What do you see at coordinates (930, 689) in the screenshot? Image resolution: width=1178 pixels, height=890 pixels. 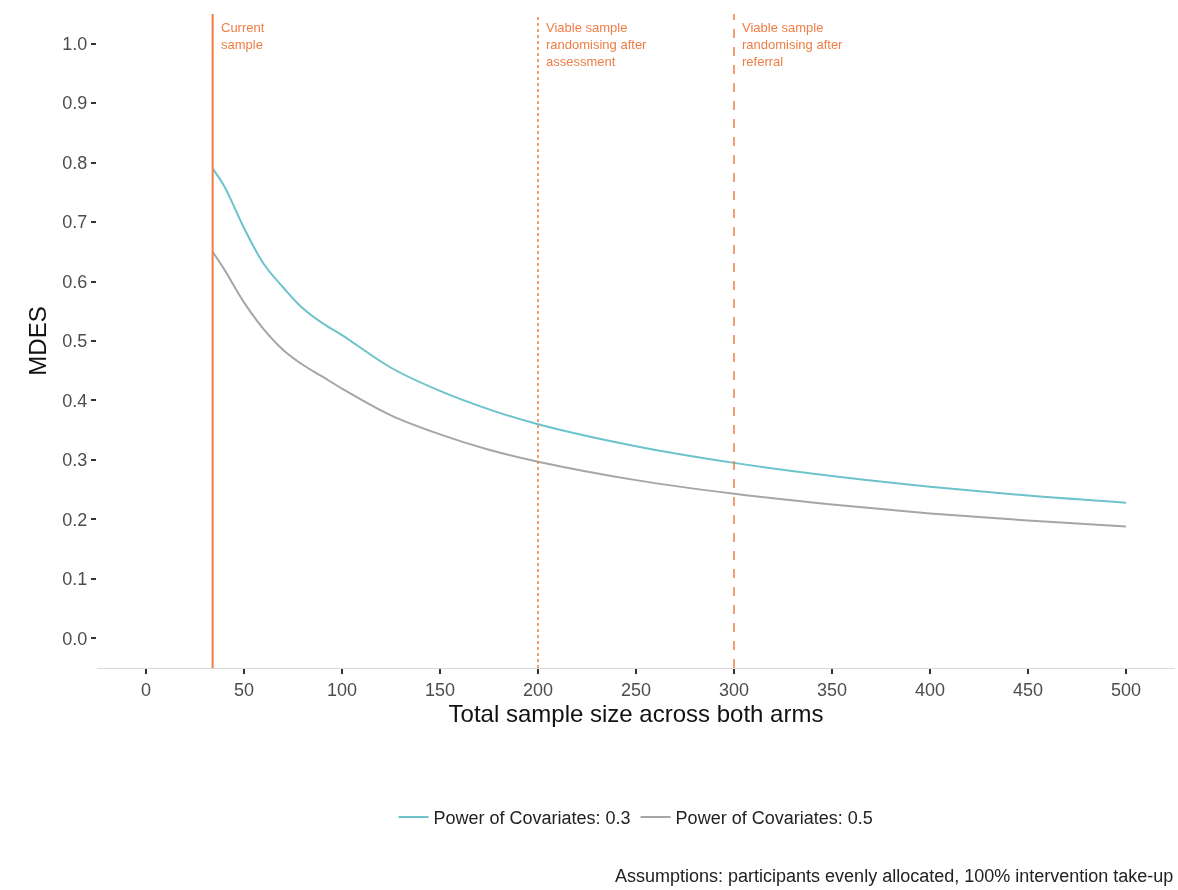 I see `x-tick-label: 400` at bounding box center [930, 689].